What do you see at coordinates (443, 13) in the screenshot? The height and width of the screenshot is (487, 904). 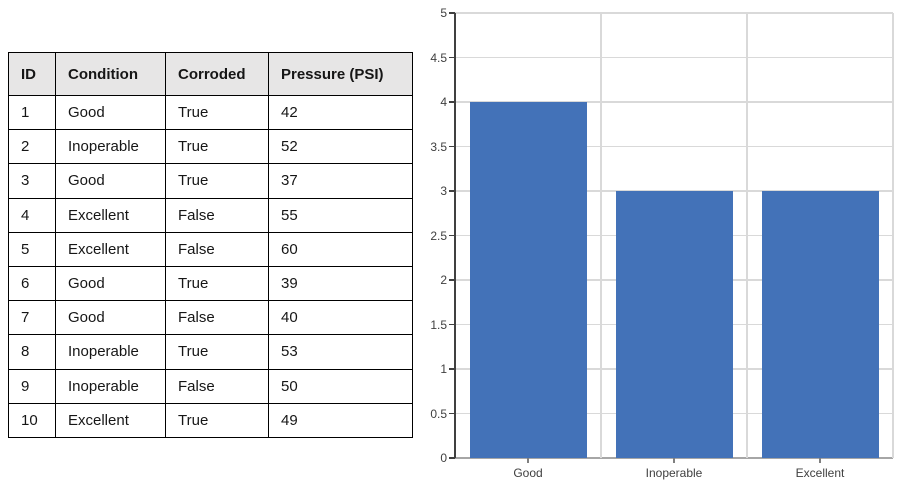 I see `y-axis-tick-label: 5` at bounding box center [443, 13].